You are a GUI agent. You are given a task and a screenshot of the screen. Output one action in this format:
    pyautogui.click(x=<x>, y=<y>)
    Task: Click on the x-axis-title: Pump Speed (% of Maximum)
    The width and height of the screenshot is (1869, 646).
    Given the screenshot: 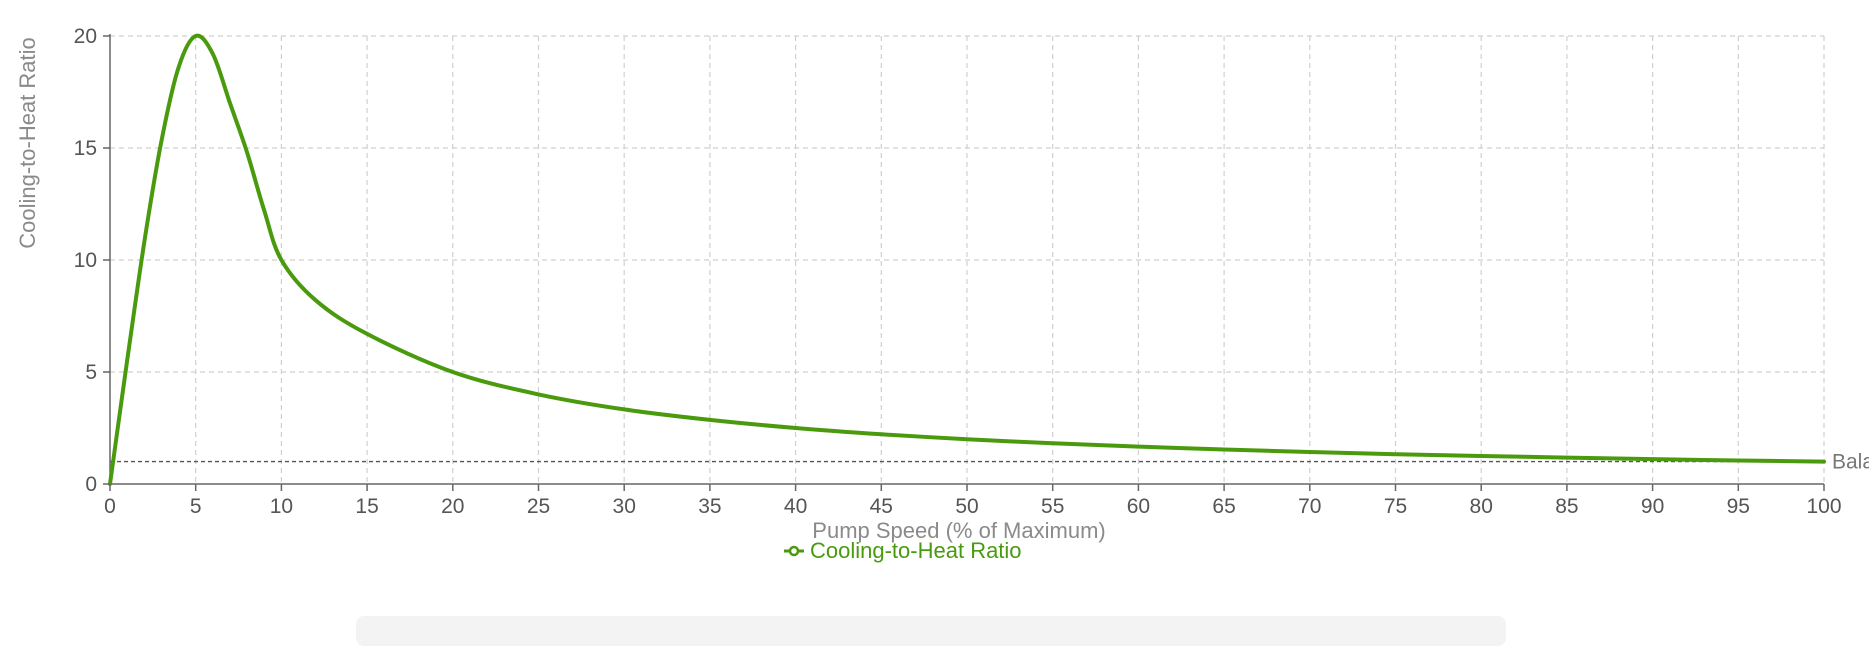 What is the action you would take?
    pyautogui.click(x=958, y=530)
    